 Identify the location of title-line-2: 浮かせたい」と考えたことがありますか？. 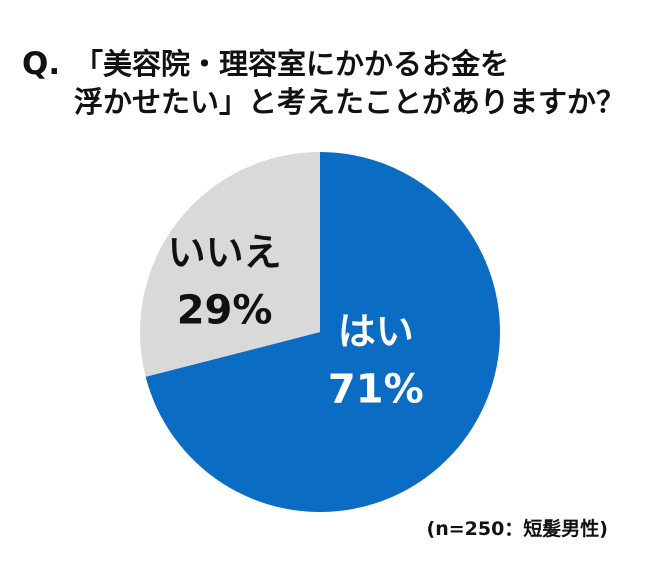
(350, 102).